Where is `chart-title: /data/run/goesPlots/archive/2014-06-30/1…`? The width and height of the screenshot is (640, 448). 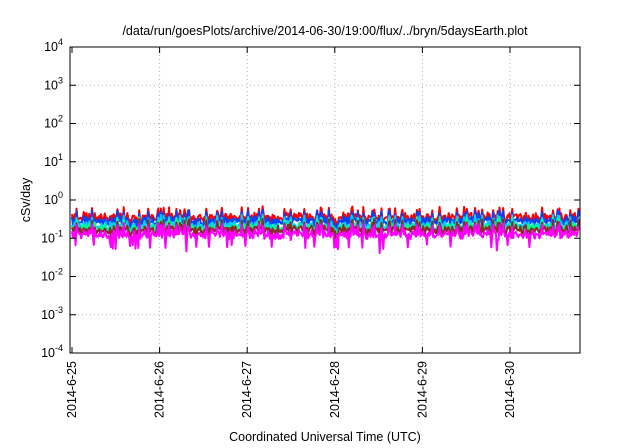 chart-title: /data/run/goesPlots/archive/2014-06-30/1… is located at coordinates (325, 31).